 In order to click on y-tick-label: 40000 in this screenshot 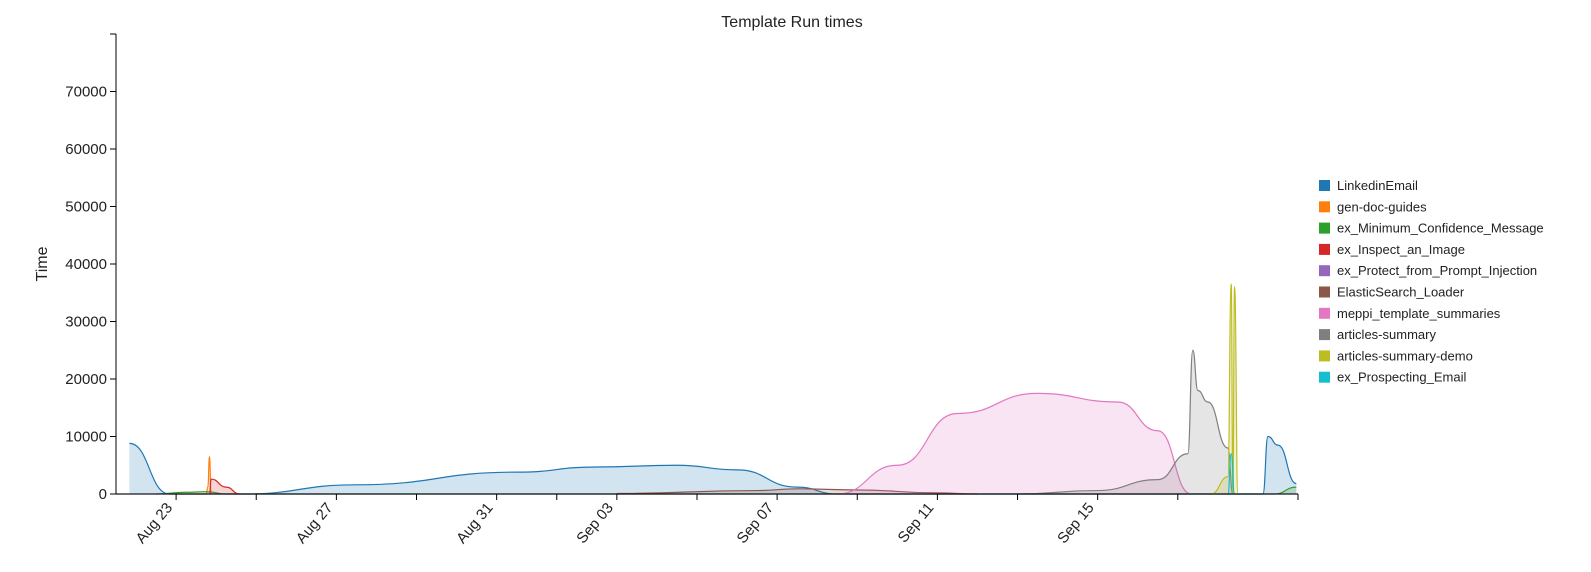, I will do `click(86, 264)`.